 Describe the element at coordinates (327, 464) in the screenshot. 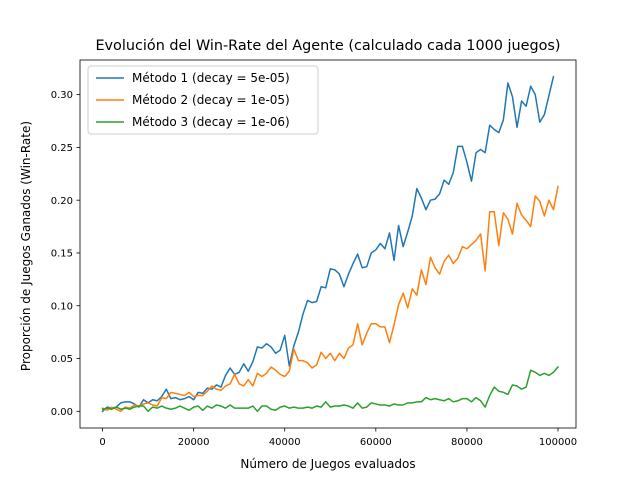

I see `x-axis-label: Número de Juegos evaluados` at that location.